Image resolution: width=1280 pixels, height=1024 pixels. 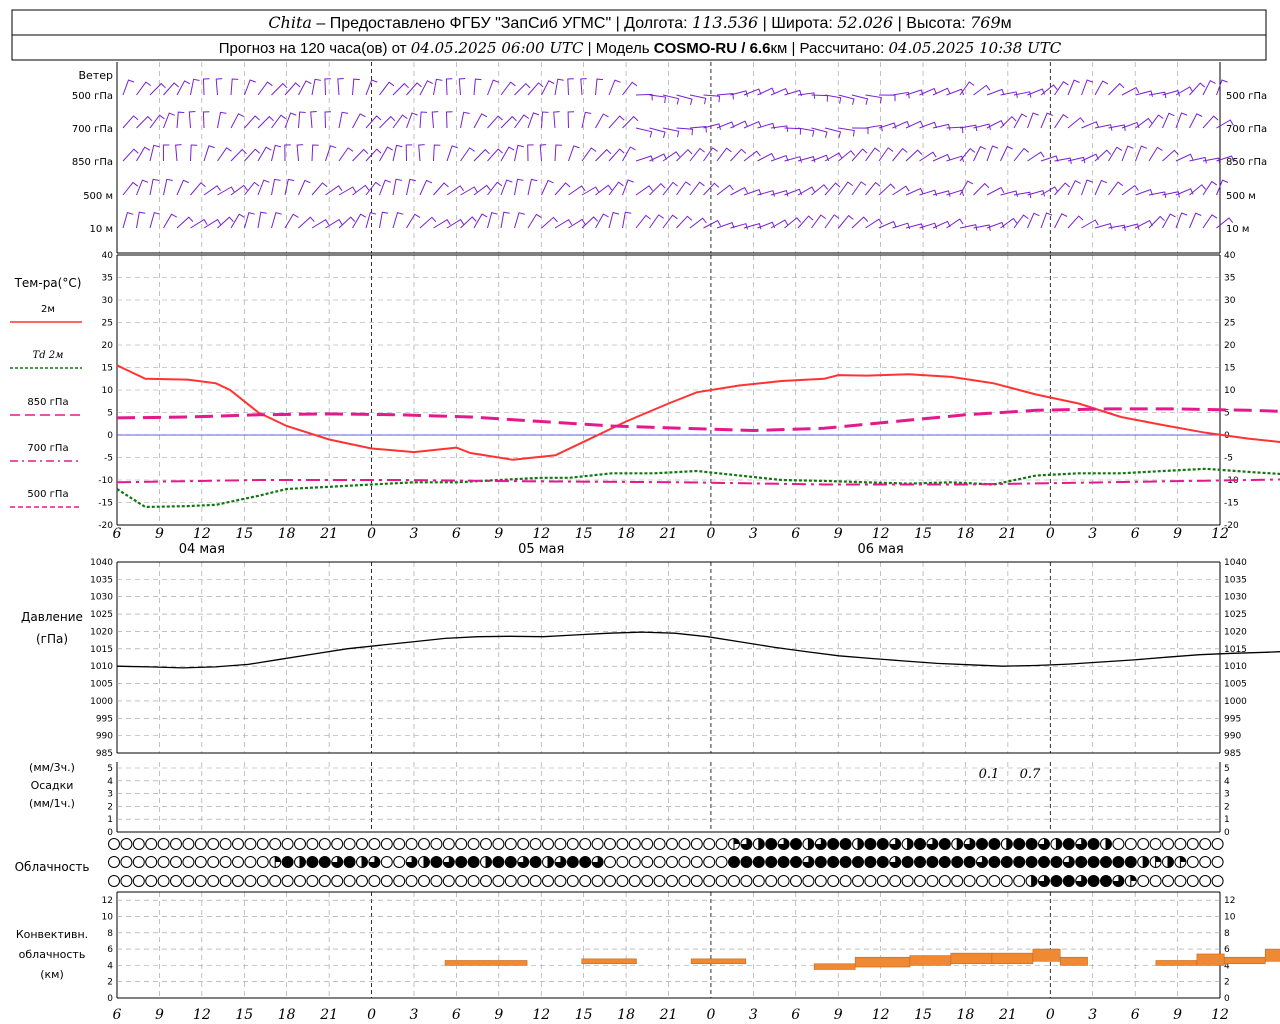 What do you see at coordinates (1228, 459) in the screenshot?
I see `temp-ytick-right: -5` at bounding box center [1228, 459].